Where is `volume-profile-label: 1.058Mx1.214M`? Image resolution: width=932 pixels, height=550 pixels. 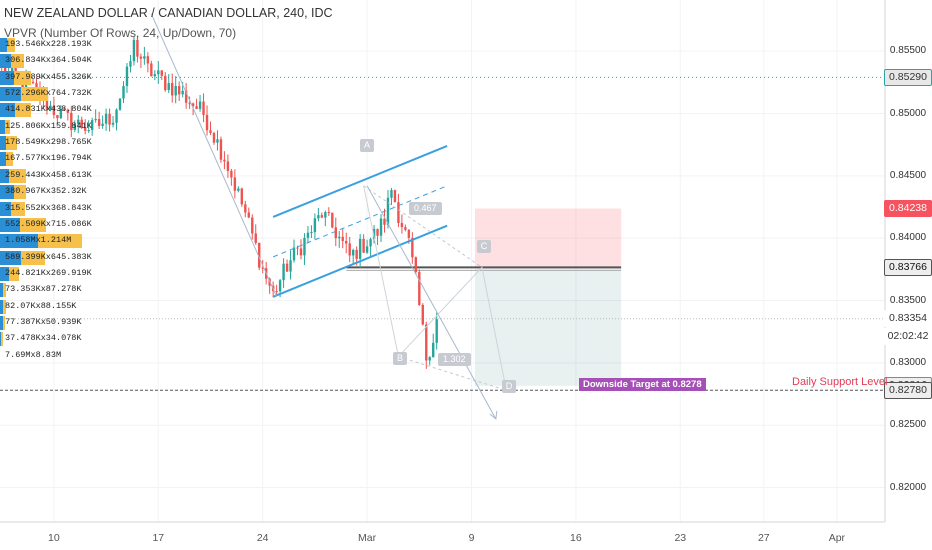 volume-profile-label: 1.058Mx1.214M is located at coordinates (38, 240).